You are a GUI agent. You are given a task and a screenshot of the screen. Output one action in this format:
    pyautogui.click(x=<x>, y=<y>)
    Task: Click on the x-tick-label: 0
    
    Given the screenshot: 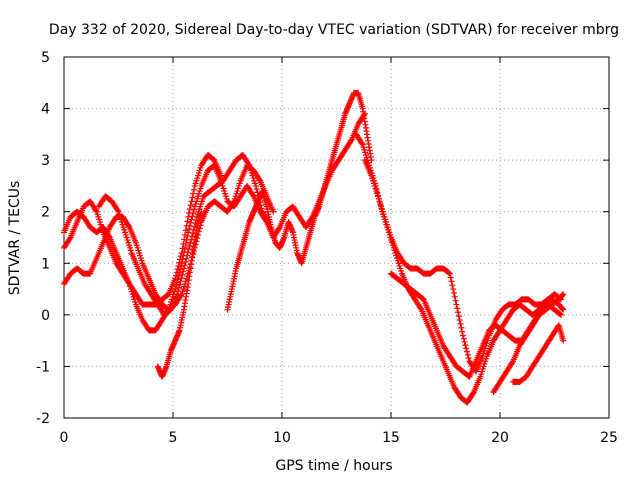 What is the action you would take?
    pyautogui.click(x=64, y=438)
    